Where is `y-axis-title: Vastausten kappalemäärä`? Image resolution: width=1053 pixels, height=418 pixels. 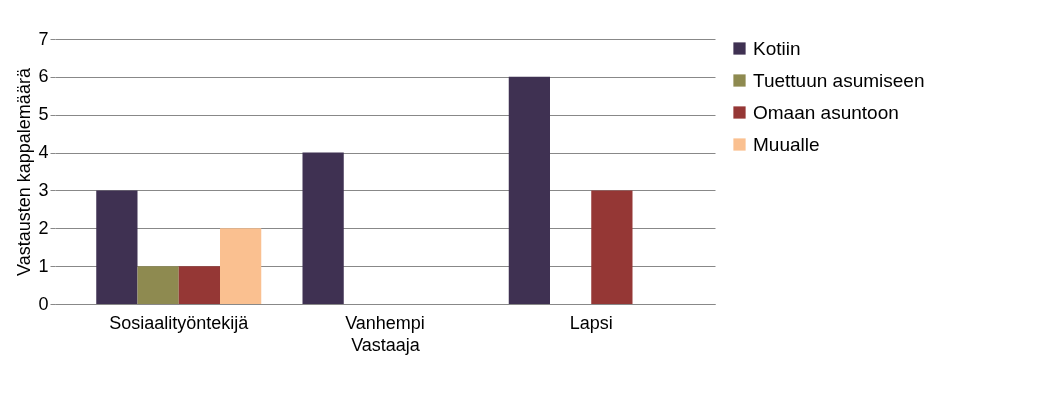
y-axis-title: Vastausten kappalemäärä is located at coordinates (24, 171).